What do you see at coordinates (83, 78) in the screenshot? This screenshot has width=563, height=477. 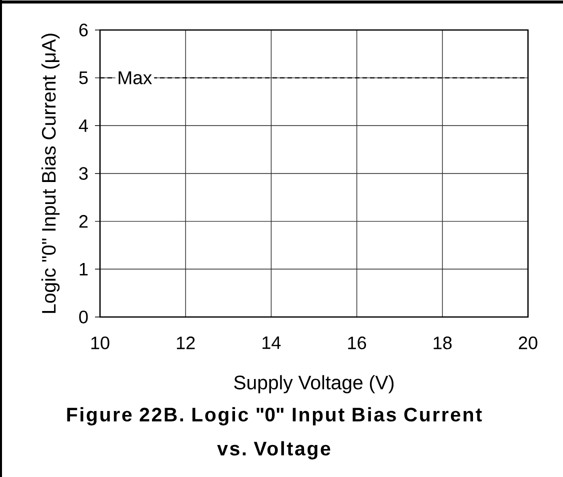 I see `y-tick-label: 5` at bounding box center [83, 78].